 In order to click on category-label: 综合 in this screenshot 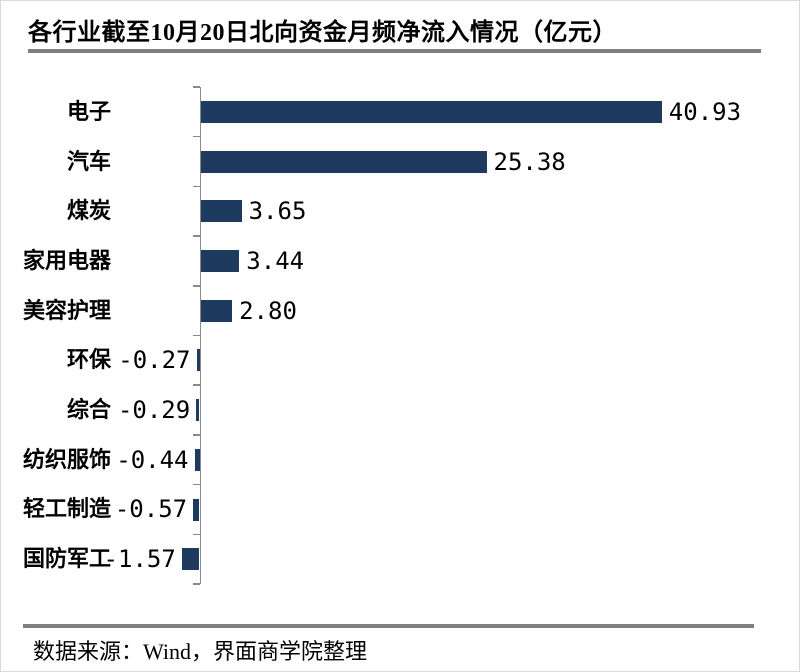, I will do `click(88, 410)`.